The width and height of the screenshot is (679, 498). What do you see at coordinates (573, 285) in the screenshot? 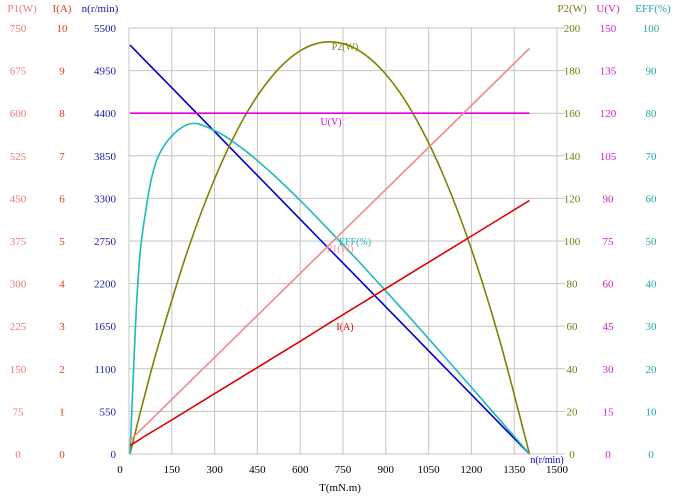
I see `y-tick-label-p2: 80` at bounding box center [573, 285].